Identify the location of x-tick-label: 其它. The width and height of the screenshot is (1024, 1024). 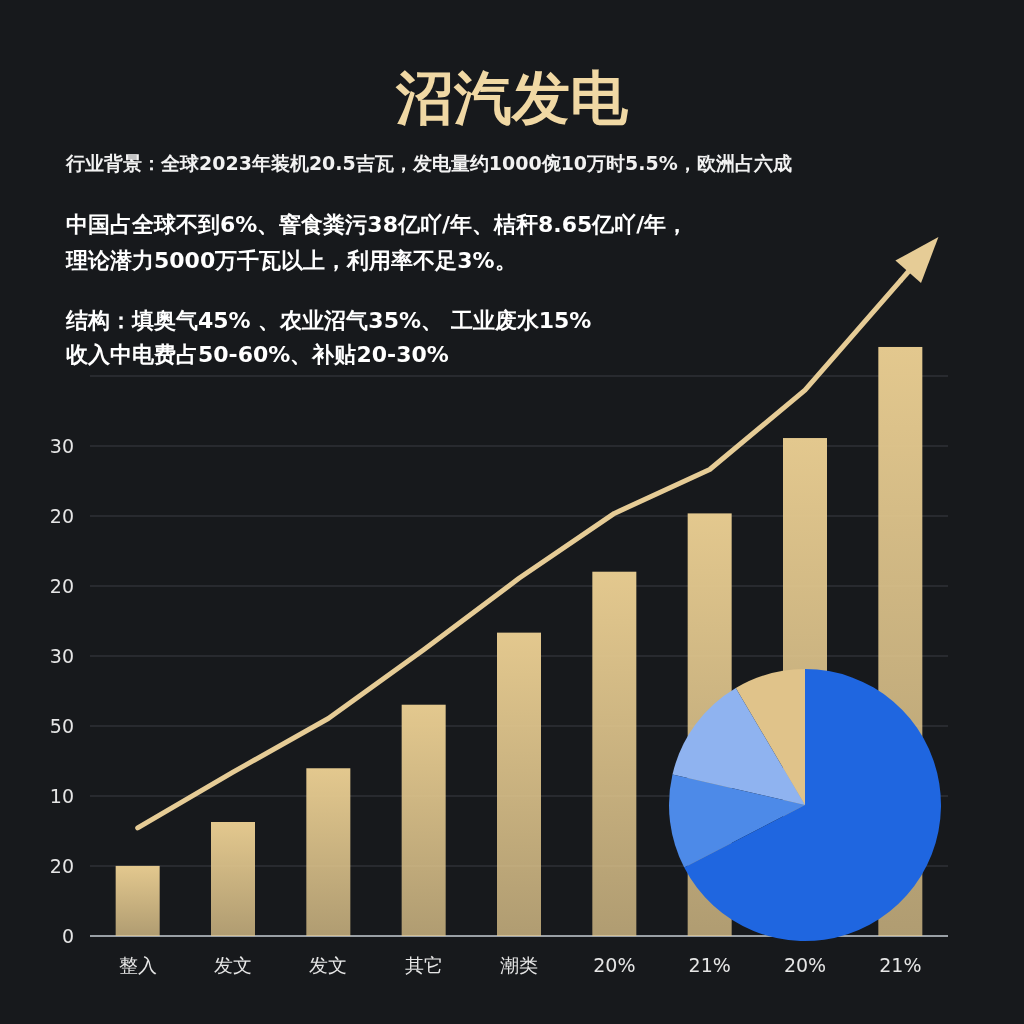
(423, 965).